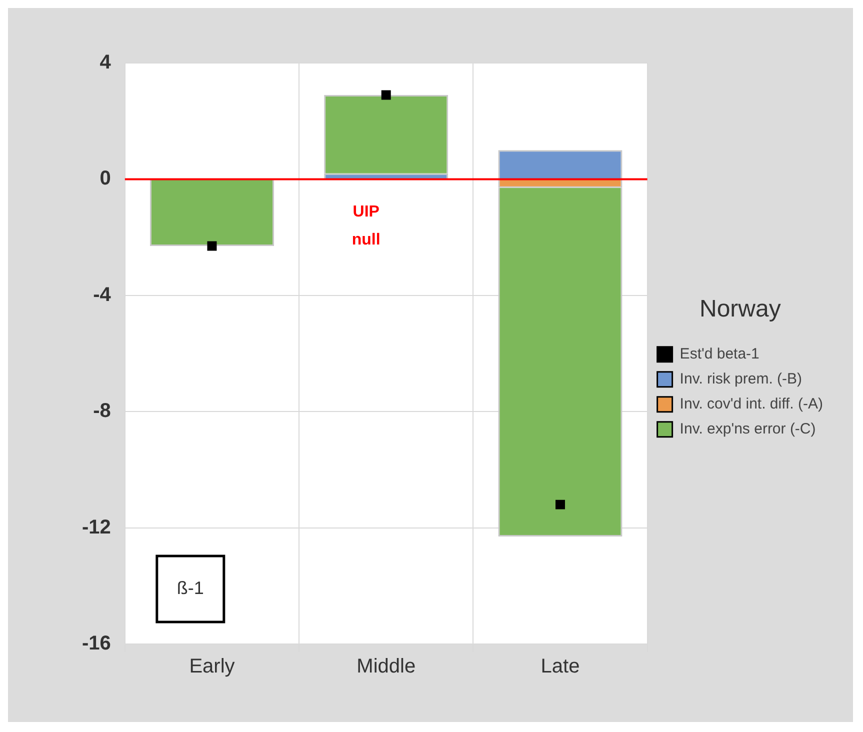 This screenshot has height=732, width=863. I want to click on legend-label: Est'd beta-1, so click(720, 354).